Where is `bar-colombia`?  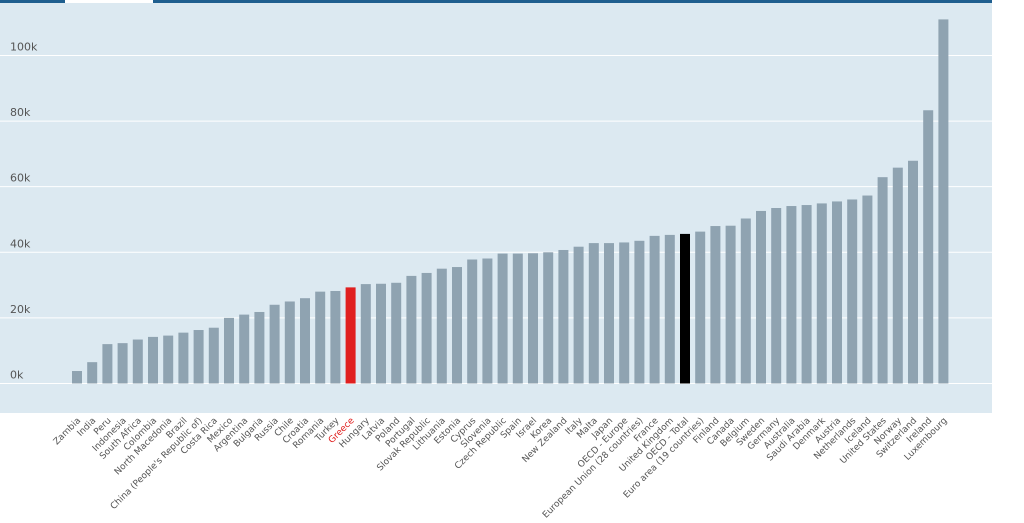 bar-colombia is located at coordinates (153, 360).